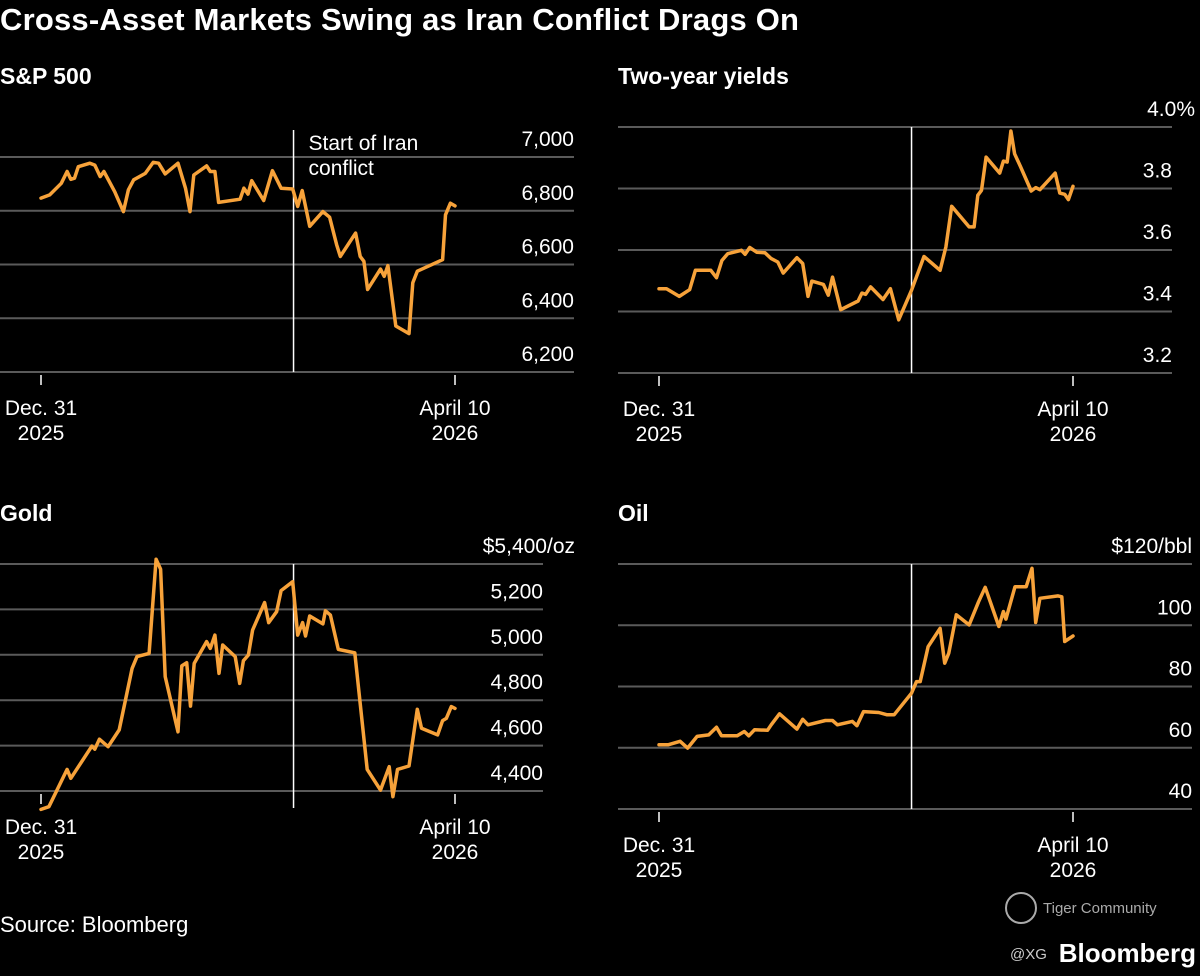  I want to click on panel-title: Gold, so click(26, 513).